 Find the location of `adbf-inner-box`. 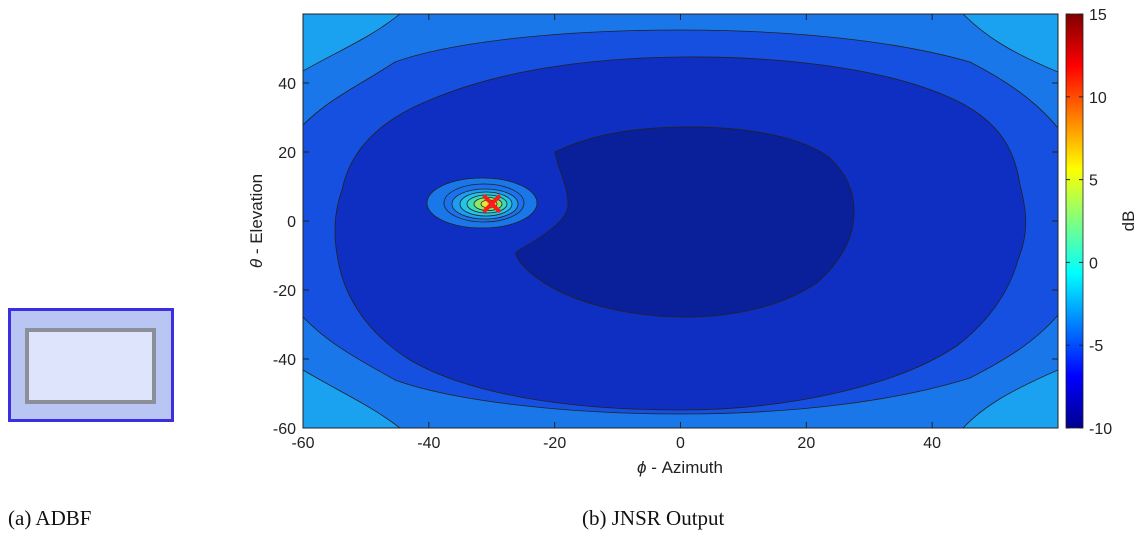

adbf-inner-box is located at coordinates (90, 366).